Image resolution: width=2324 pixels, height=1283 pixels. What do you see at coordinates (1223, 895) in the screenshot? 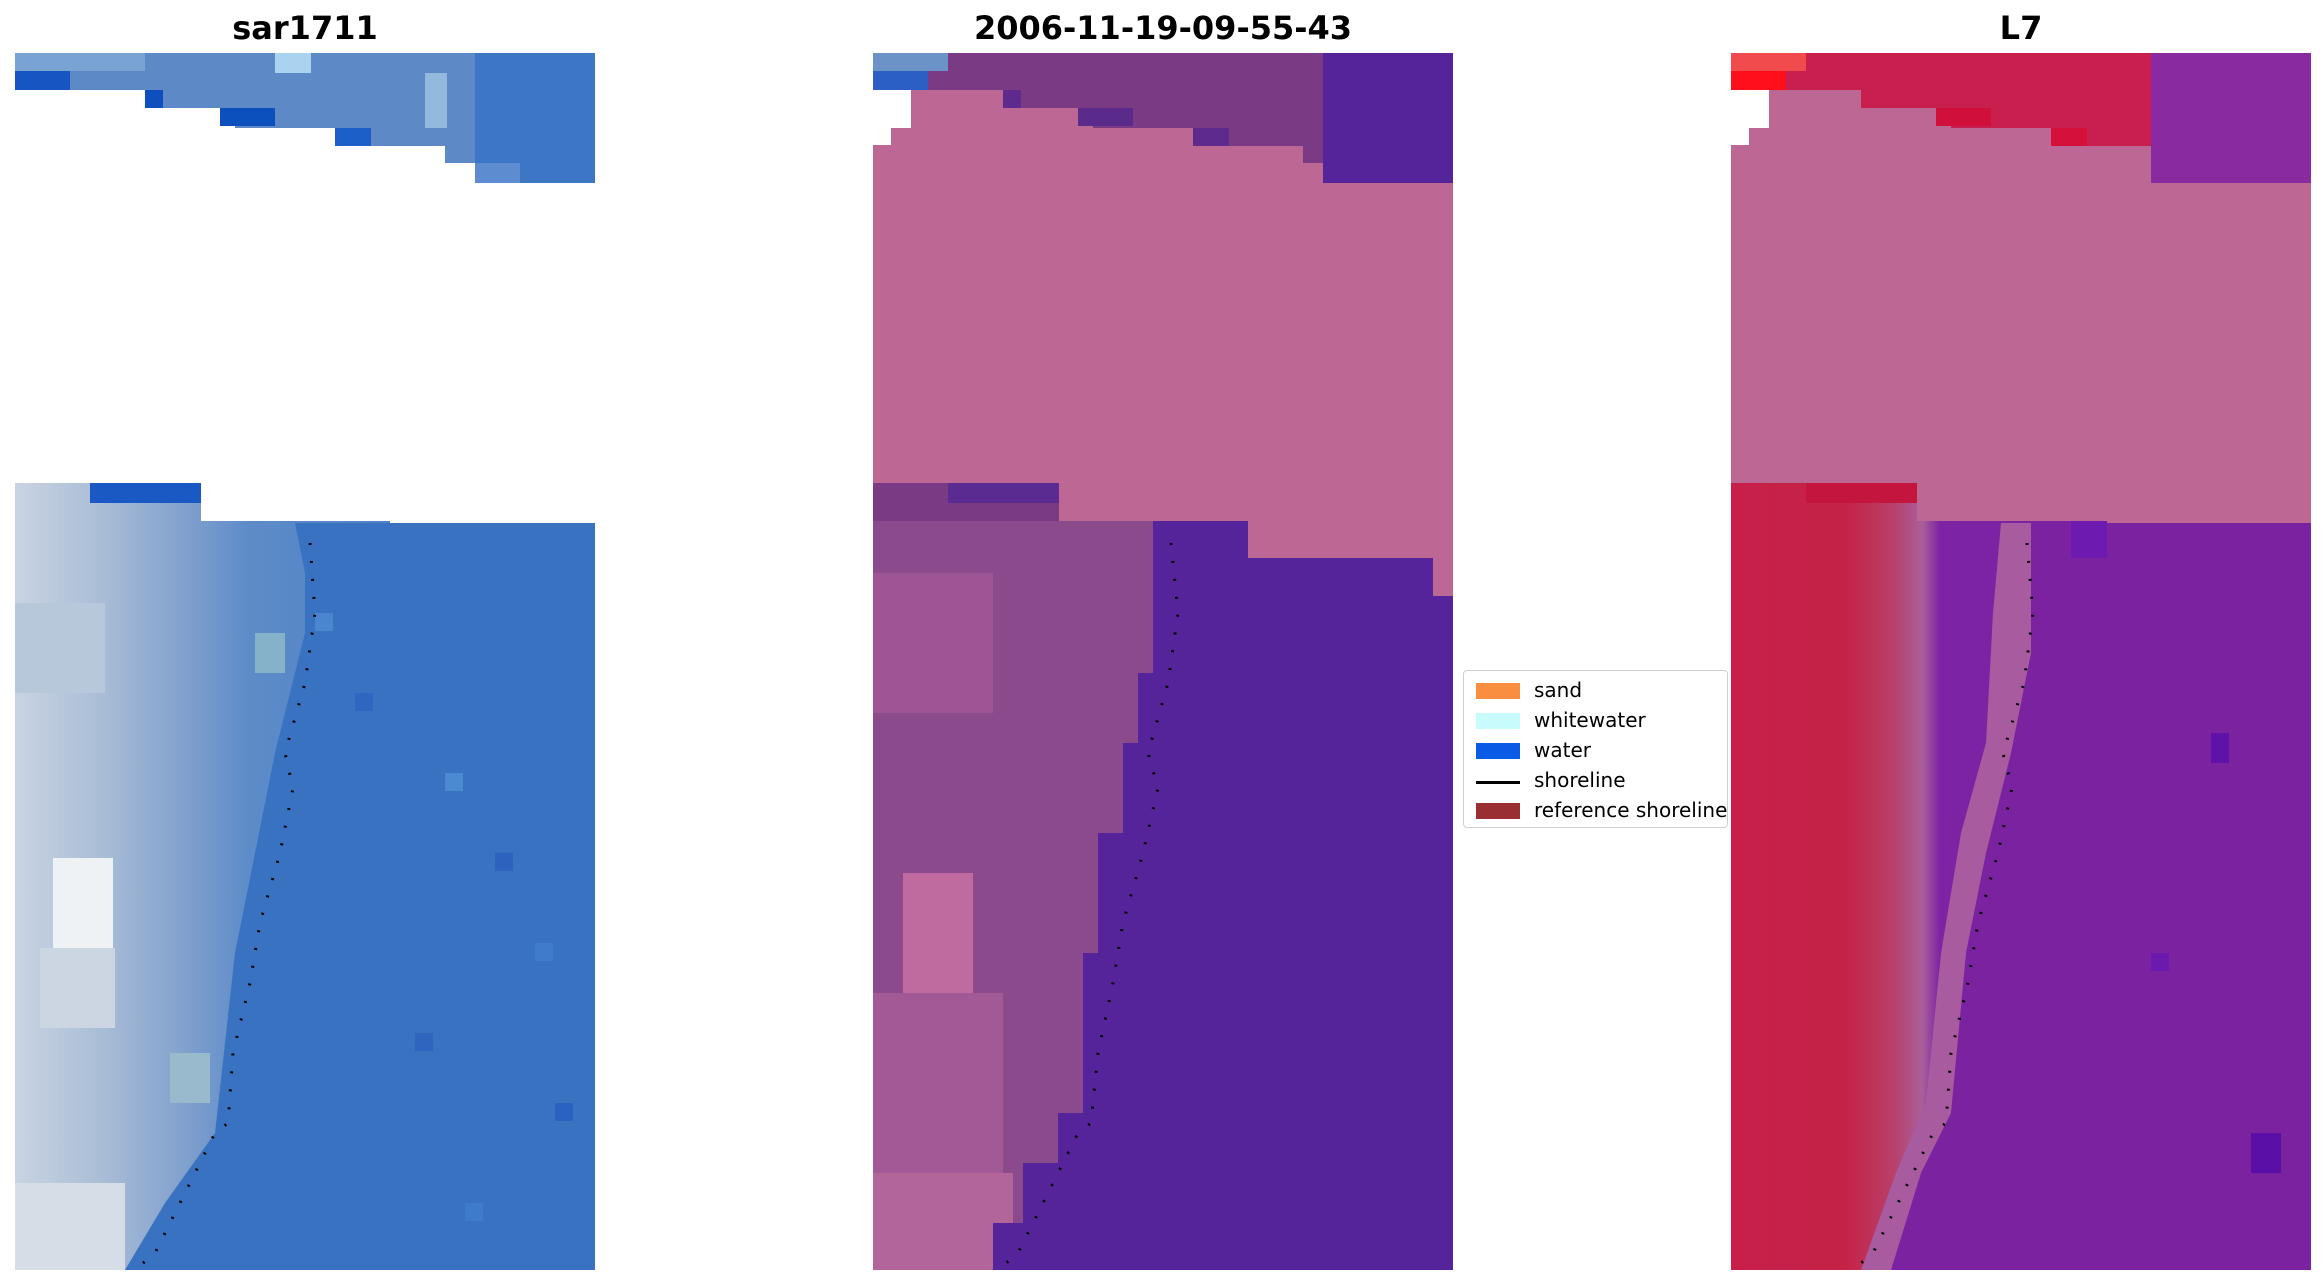
I see `class-water` at bounding box center [1223, 895].